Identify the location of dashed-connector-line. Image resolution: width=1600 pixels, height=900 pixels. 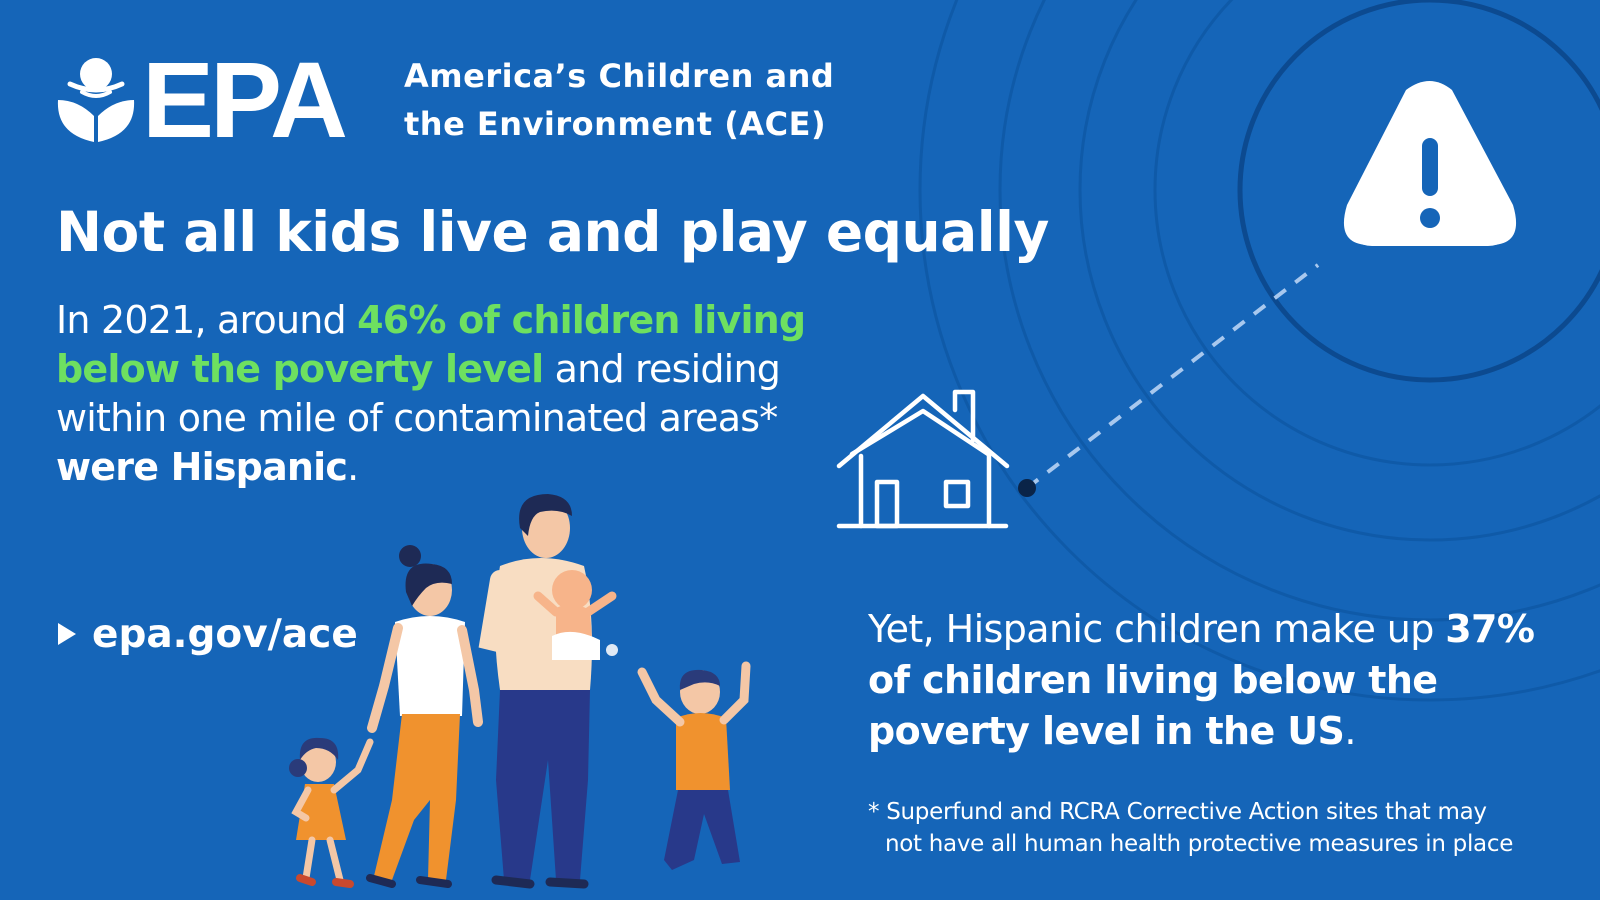
(1172, 376).